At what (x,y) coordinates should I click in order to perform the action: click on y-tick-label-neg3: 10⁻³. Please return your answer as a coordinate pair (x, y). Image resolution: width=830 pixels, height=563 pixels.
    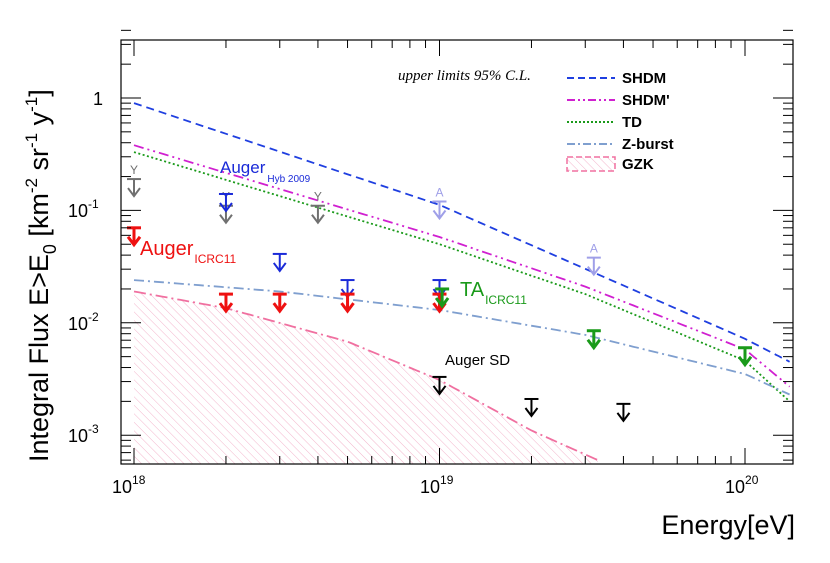
    Looking at the image, I should click on (83, 434).